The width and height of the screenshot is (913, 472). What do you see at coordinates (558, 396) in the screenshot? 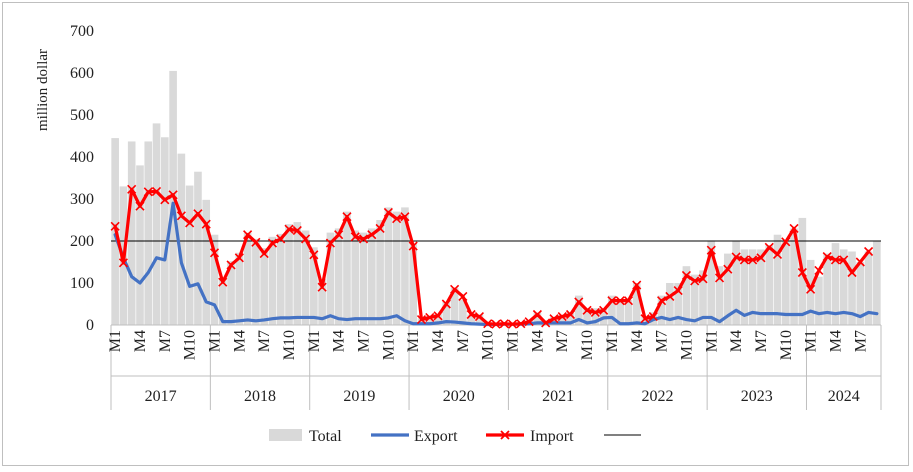
I see `year-label: 2021` at bounding box center [558, 396].